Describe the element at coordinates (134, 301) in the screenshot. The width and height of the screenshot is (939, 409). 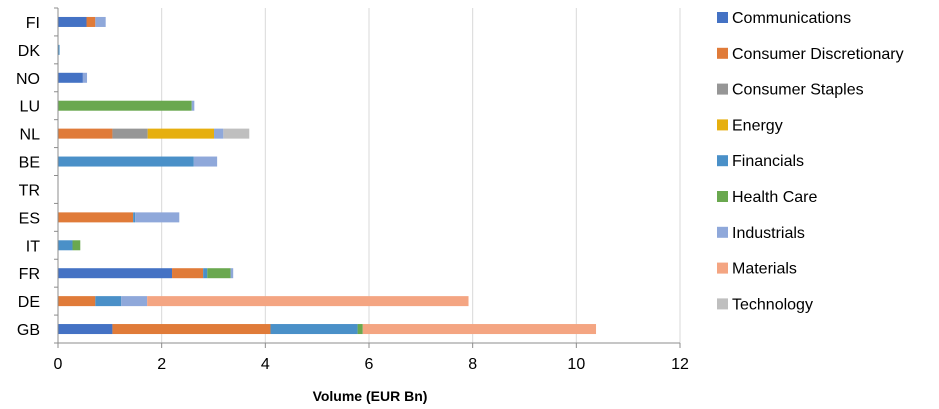
I see `bar-DE-industrials` at that location.